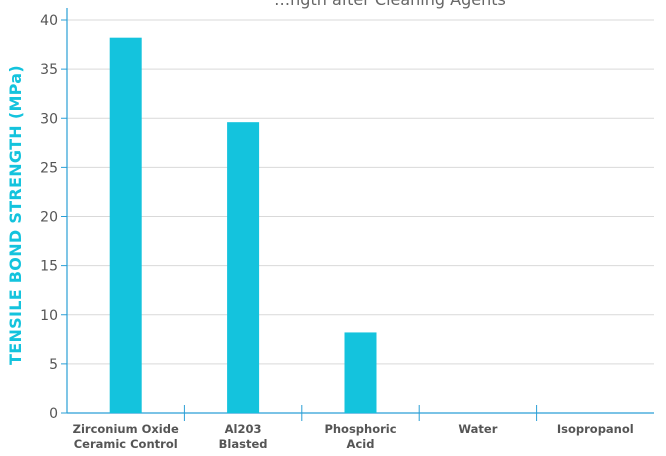  Describe the element at coordinates (126, 436) in the screenshot. I see `x-tick-label: Zirconium Oxide Ceramic Control` at that location.